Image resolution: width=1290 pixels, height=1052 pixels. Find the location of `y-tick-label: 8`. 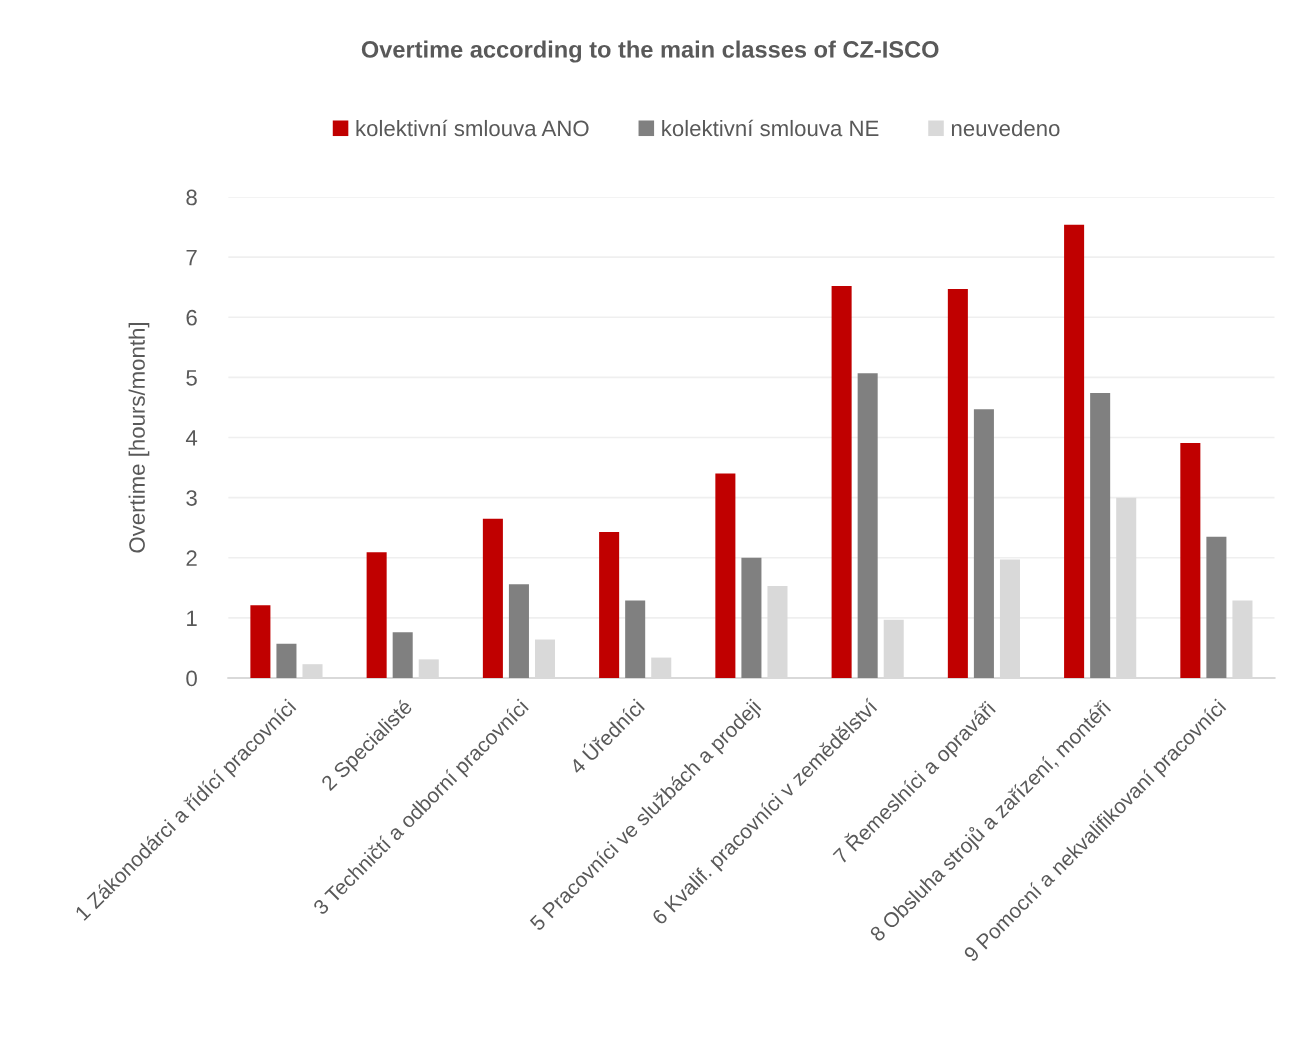

y-tick-label: 8 is located at coordinates (191, 197).